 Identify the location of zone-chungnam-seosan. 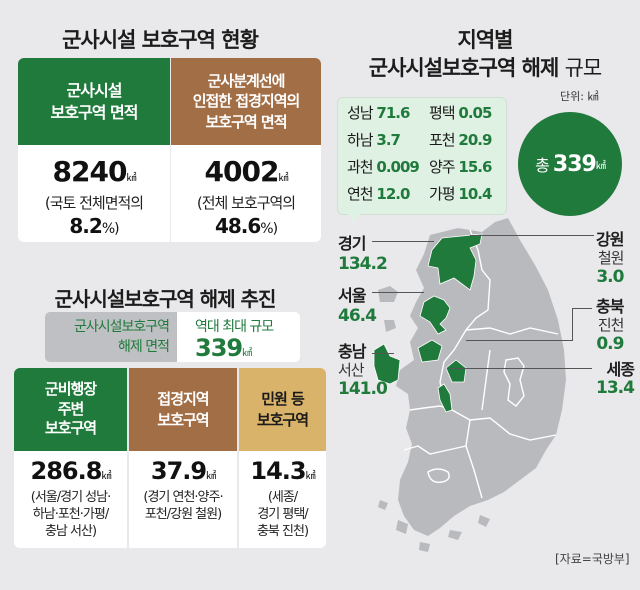
(387, 364).